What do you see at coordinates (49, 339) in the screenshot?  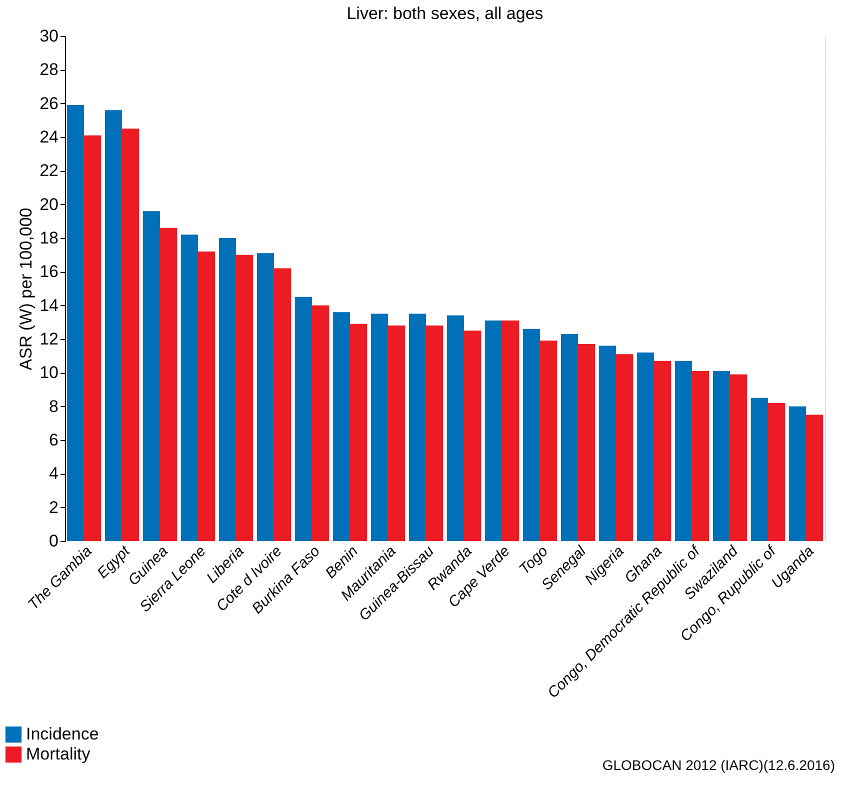 I see `y-tick-label: 12` at bounding box center [49, 339].